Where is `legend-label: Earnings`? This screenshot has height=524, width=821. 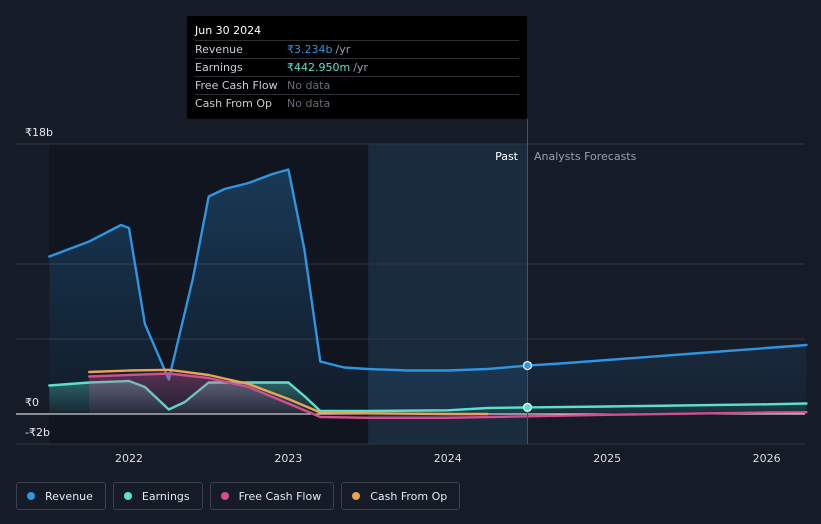
legend-label: Earnings is located at coordinates (165, 496).